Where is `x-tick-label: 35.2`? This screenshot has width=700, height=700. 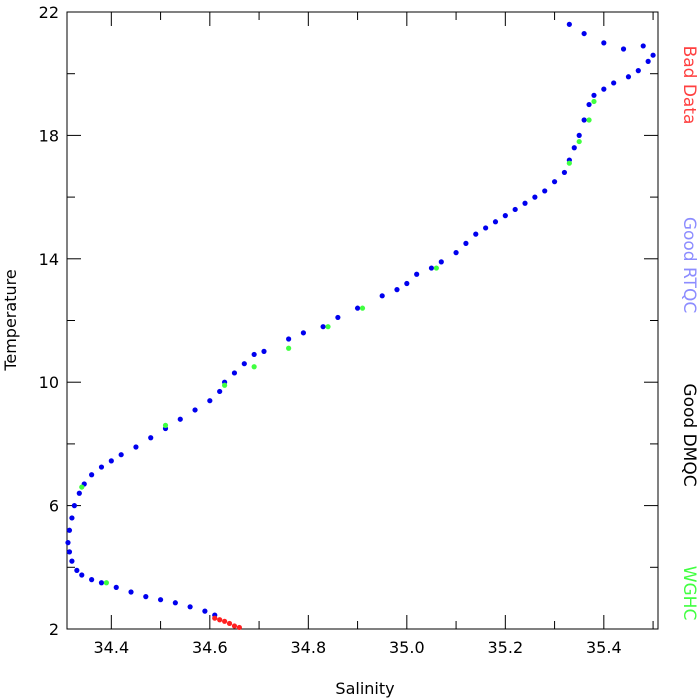 x-tick-label: 35.2 is located at coordinates (506, 647).